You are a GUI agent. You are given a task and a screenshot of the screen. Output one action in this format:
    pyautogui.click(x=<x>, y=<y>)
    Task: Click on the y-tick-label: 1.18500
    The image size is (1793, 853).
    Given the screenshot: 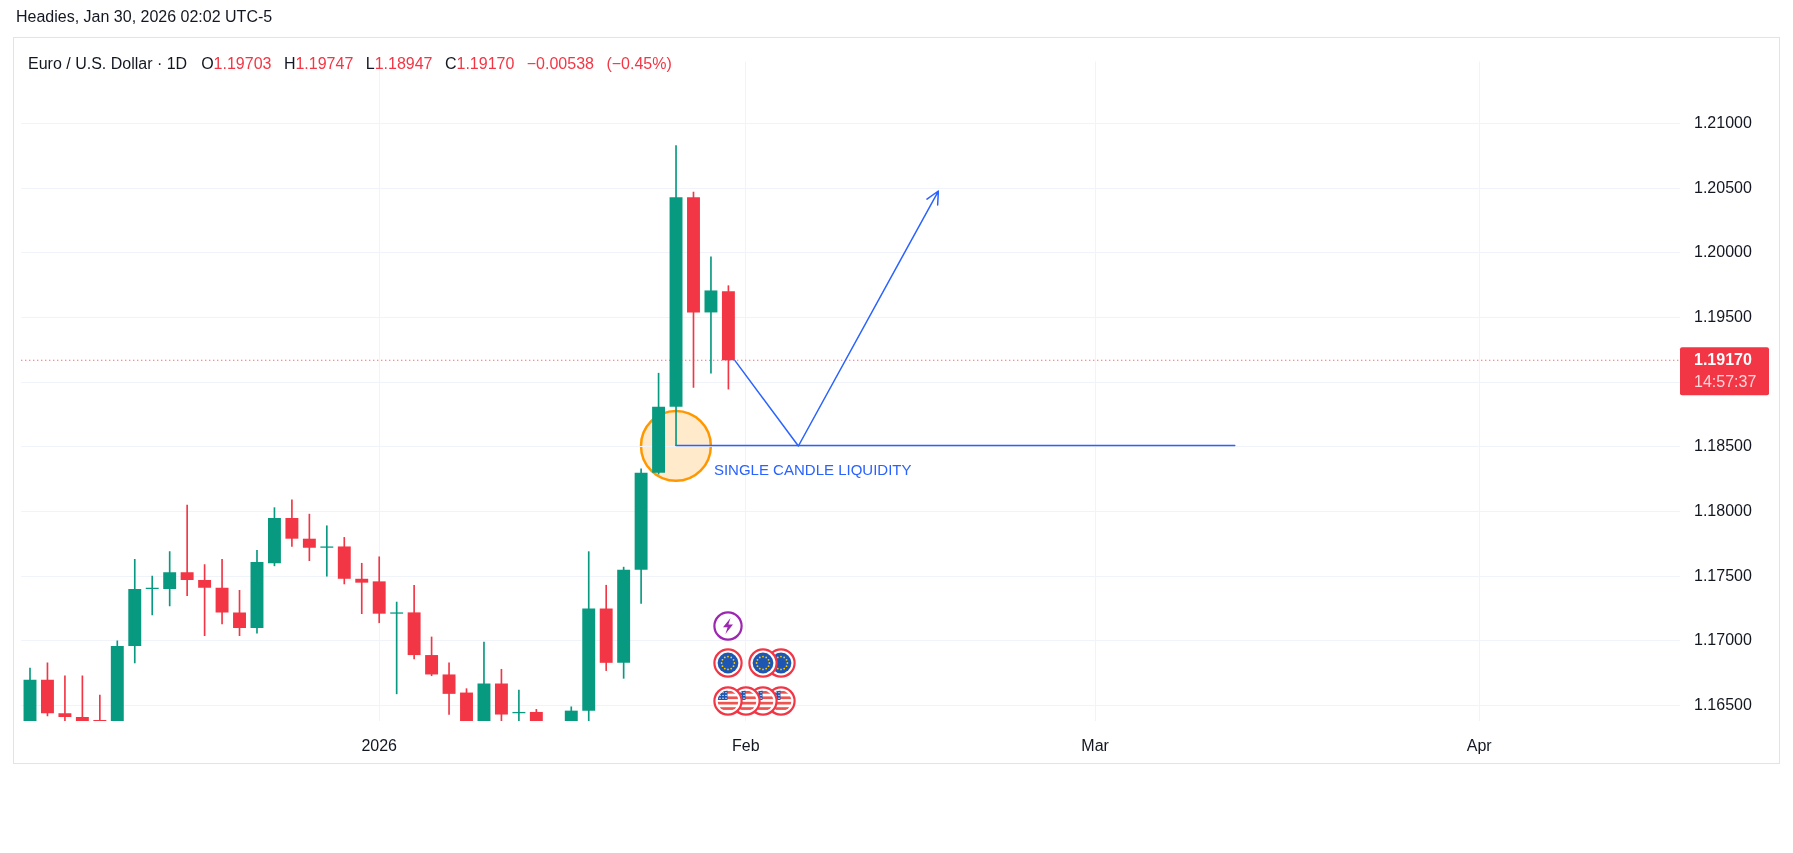 What is the action you would take?
    pyautogui.click(x=1723, y=446)
    